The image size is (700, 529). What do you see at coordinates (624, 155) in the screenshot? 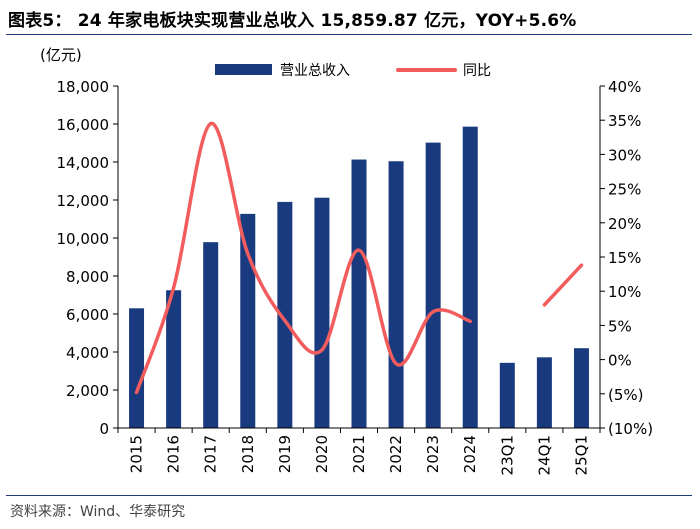
I see `right-tick-label: 30%` at bounding box center [624, 155].